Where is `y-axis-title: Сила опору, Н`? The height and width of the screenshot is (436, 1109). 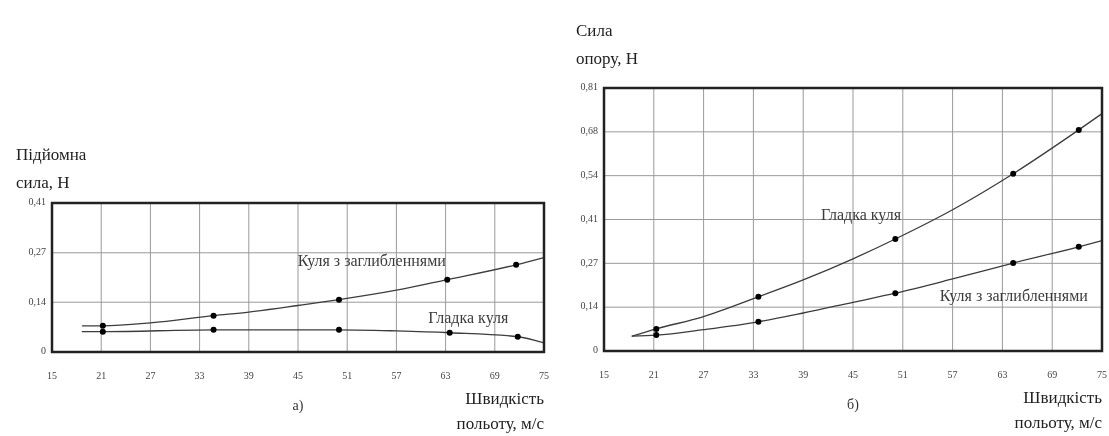 y-axis-title: Сила опору, Н is located at coordinates (607, 44).